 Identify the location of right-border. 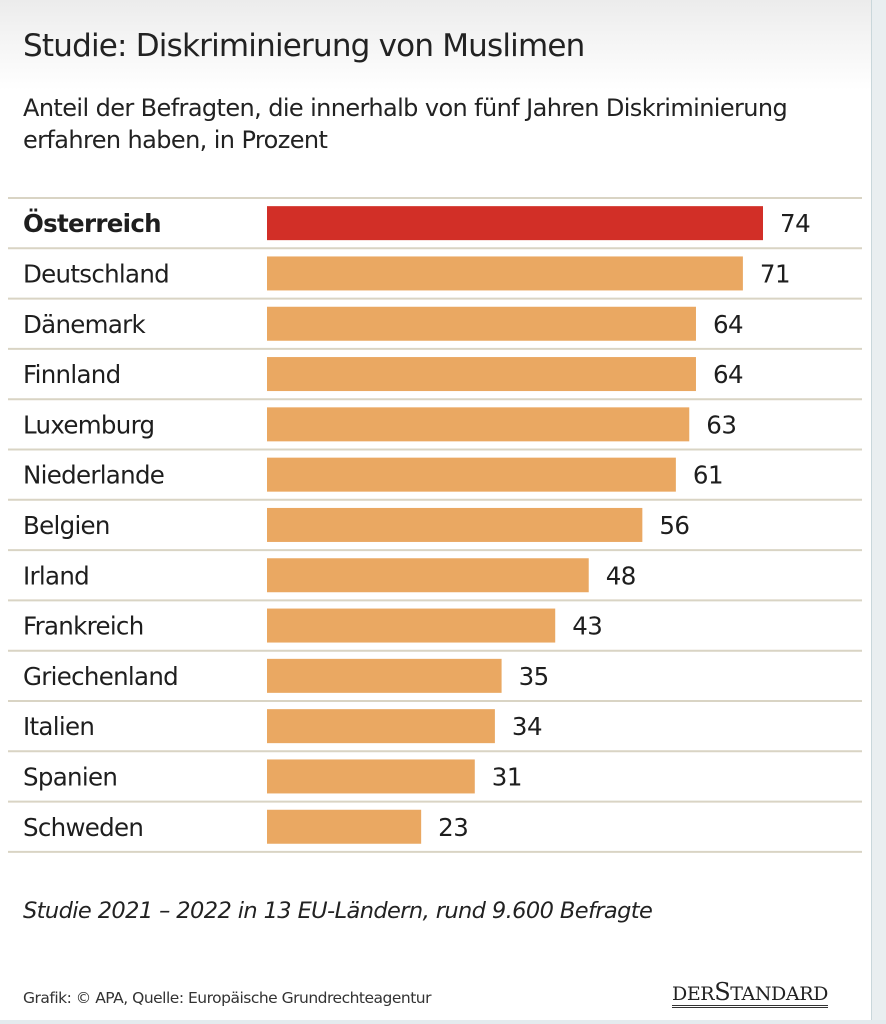
(878, 512).